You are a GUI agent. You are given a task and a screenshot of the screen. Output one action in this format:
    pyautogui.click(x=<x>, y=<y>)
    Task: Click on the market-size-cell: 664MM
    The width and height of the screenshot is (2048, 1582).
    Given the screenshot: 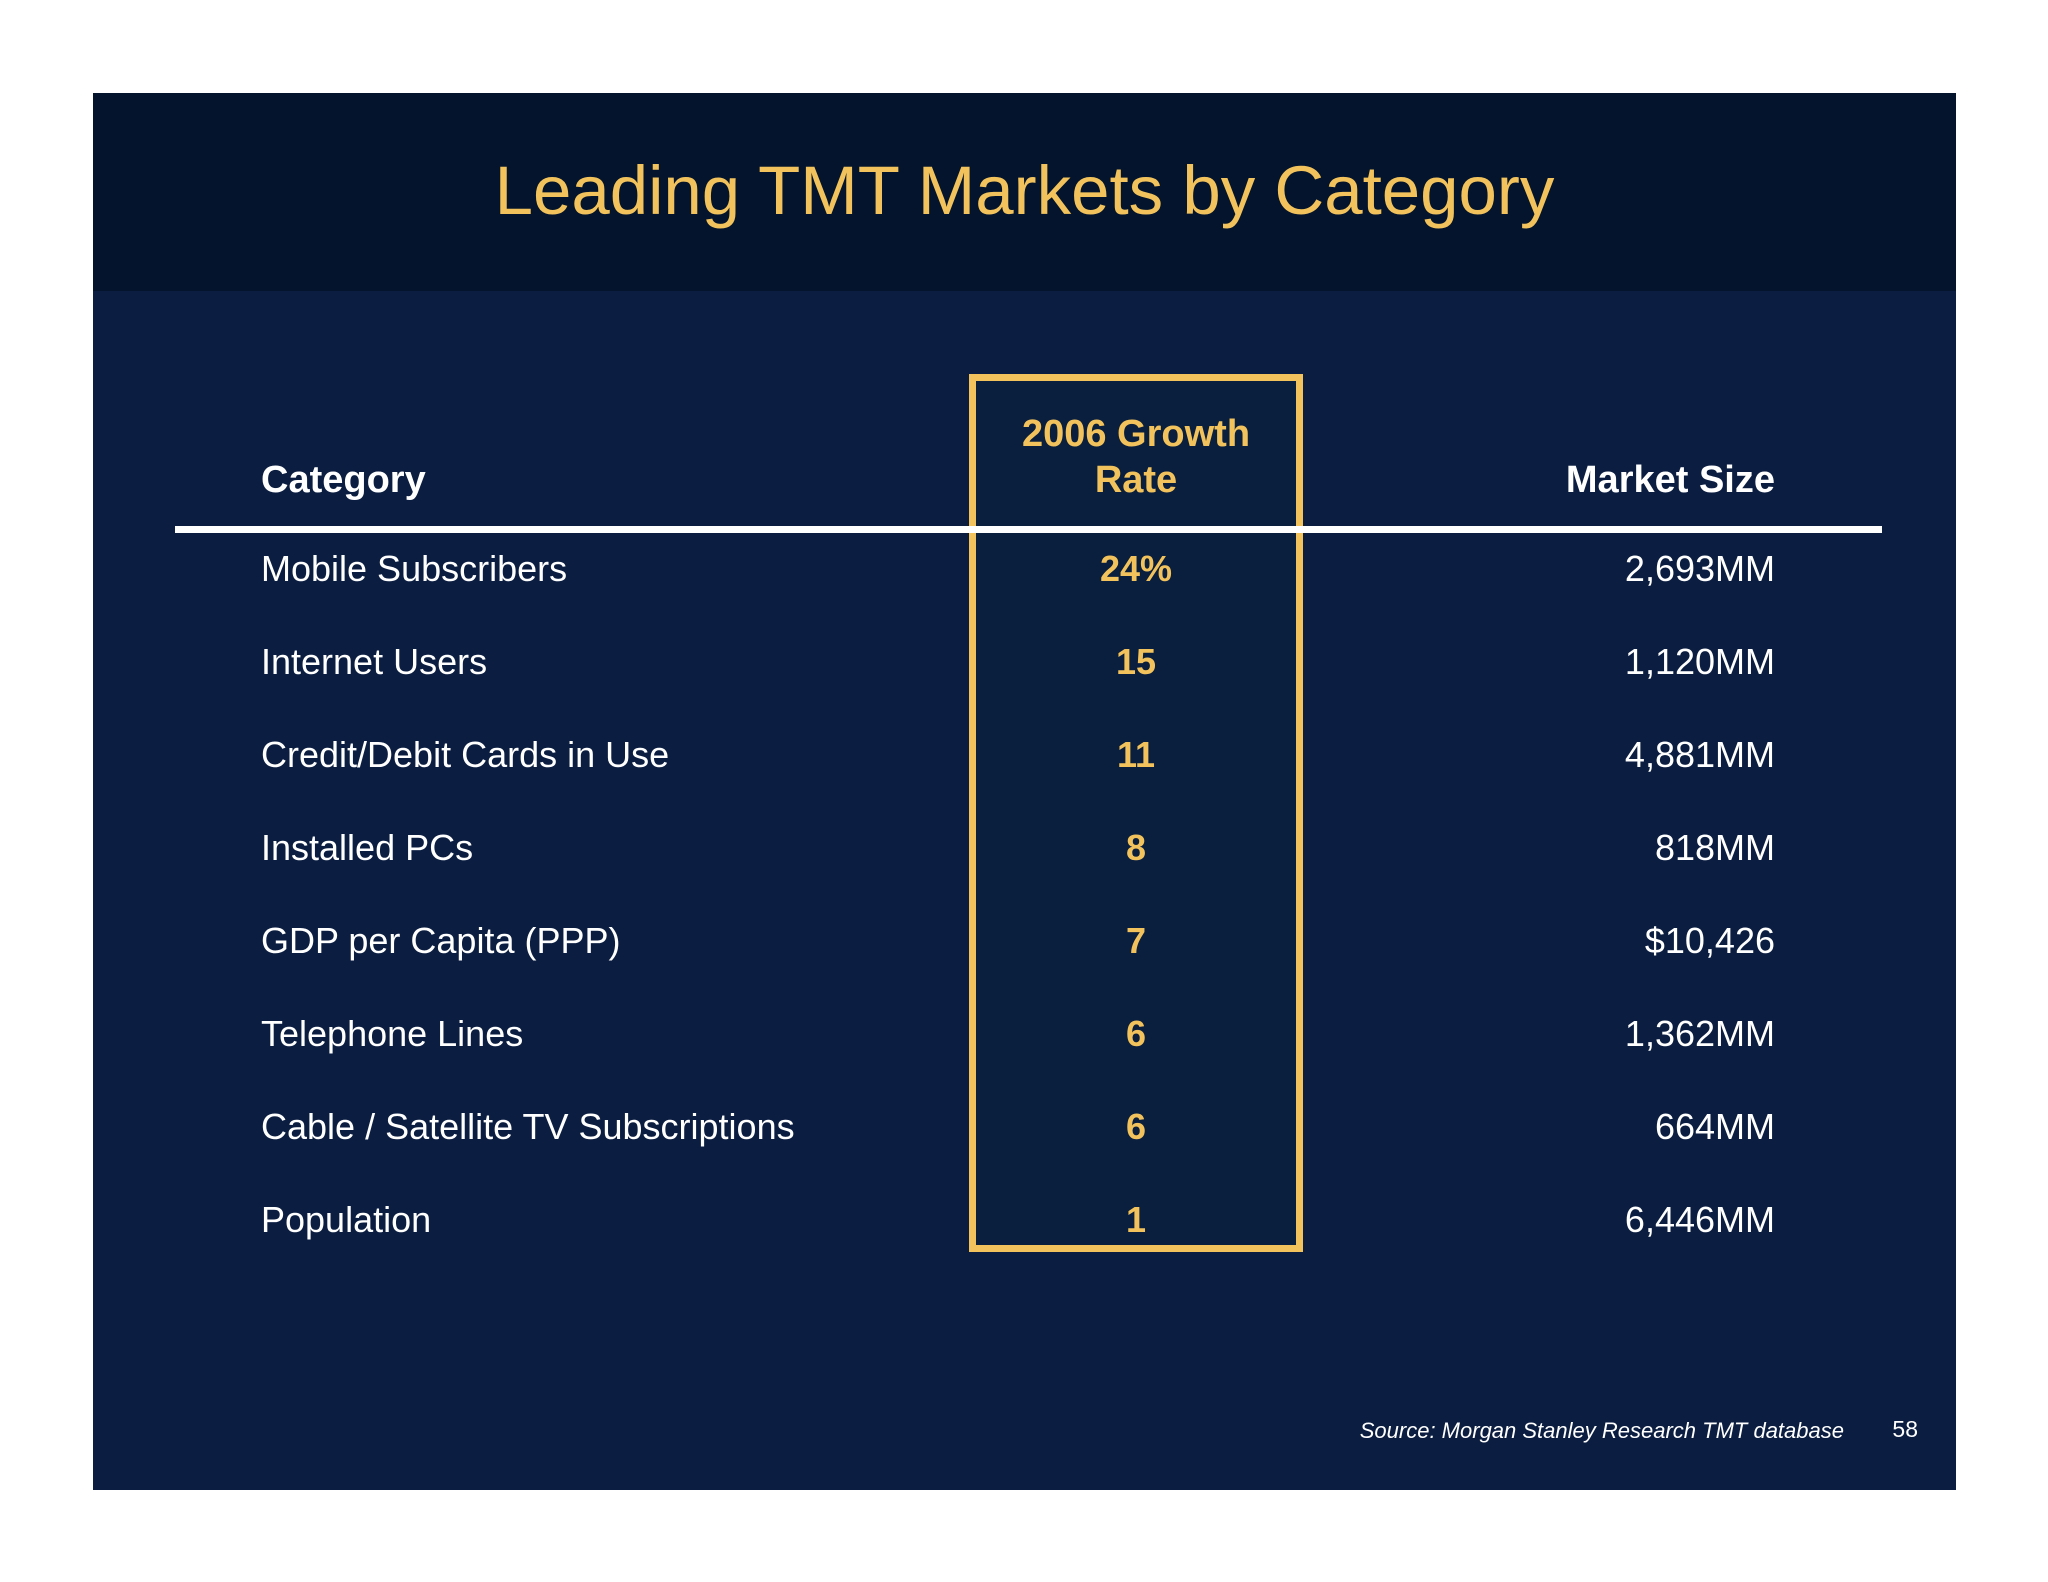 What is the action you would take?
    pyautogui.click(x=1714, y=1126)
    